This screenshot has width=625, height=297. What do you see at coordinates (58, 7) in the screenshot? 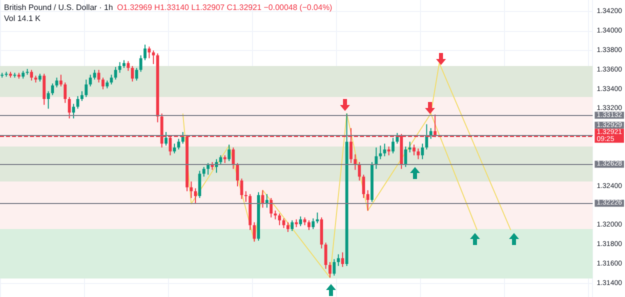
I see `chart-title: British Pound / U.S. Dollar · 1h` at bounding box center [58, 7].